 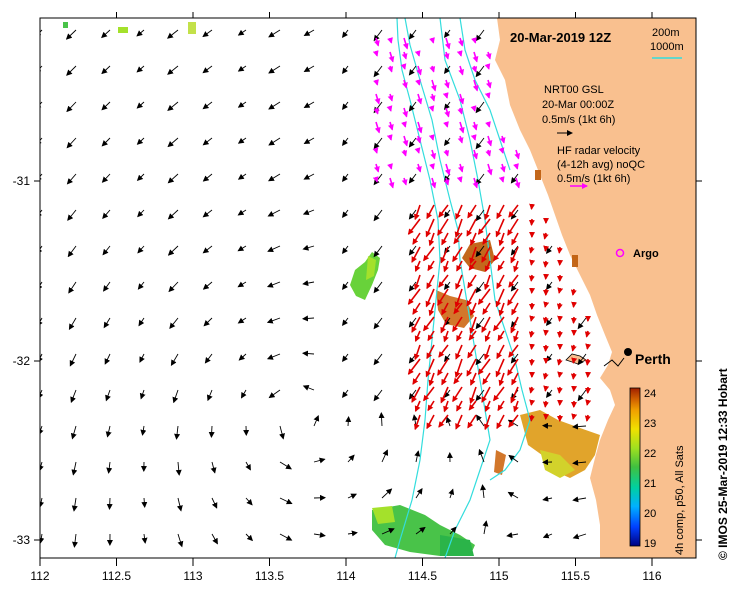 What do you see at coordinates (578, 110) in the screenshot?
I see `model-legend: NRT00 GSL 20-Mar 00:00Z 0.5m/s (1kt 6h)` at bounding box center [578, 110].